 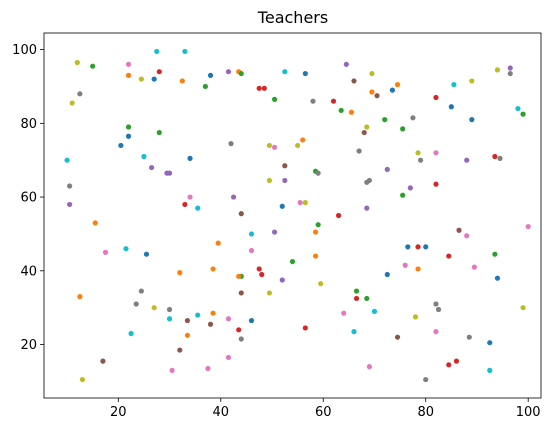 I want to click on chart-title: Teachers, so click(x=292, y=17).